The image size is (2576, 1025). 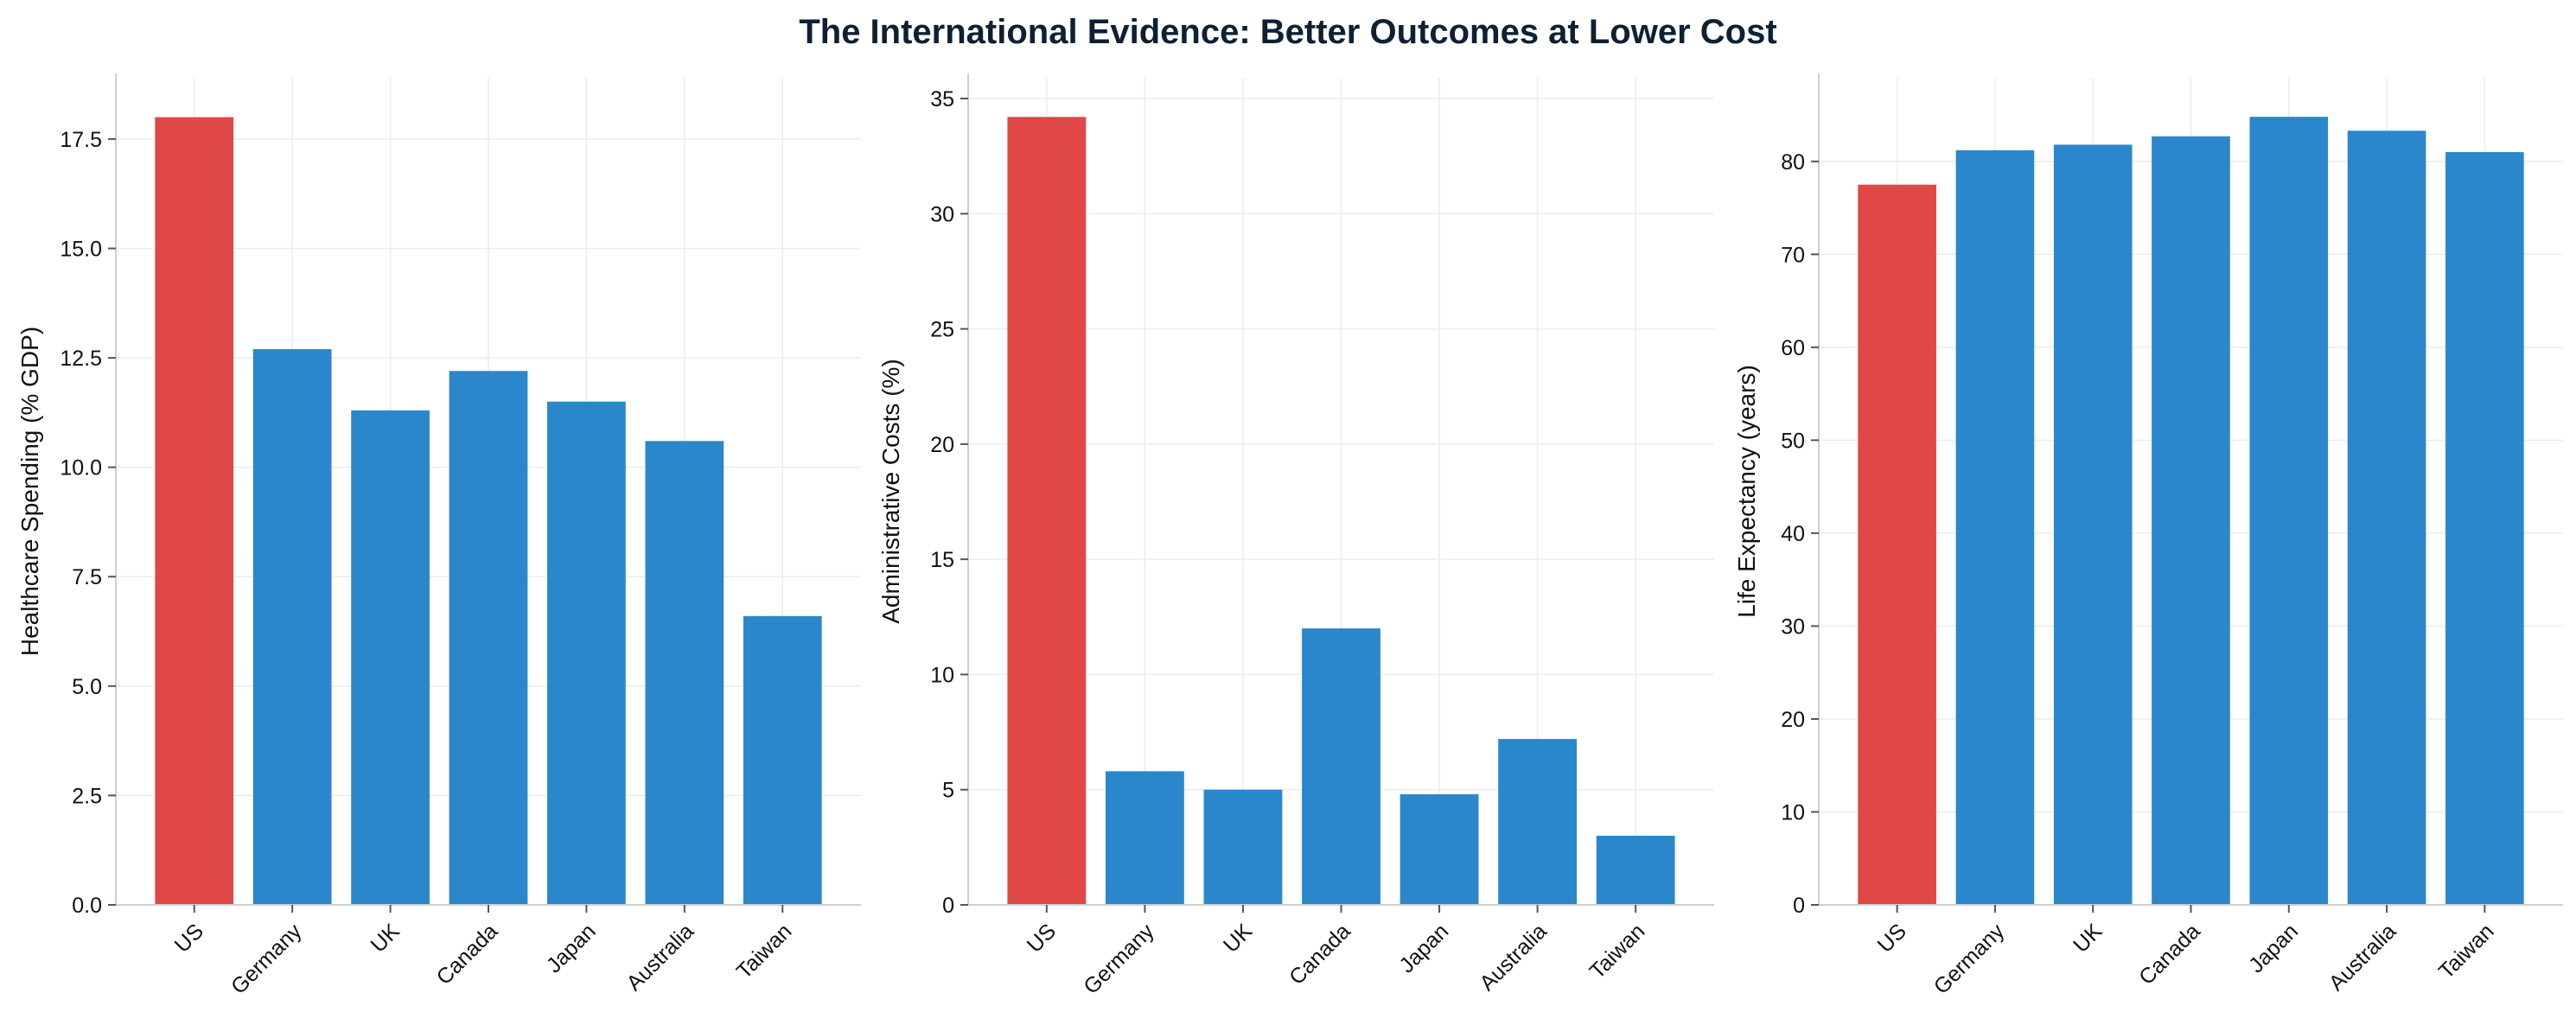 What do you see at coordinates (81, 359) in the screenshot?
I see `y-tick-label: 12.5` at bounding box center [81, 359].